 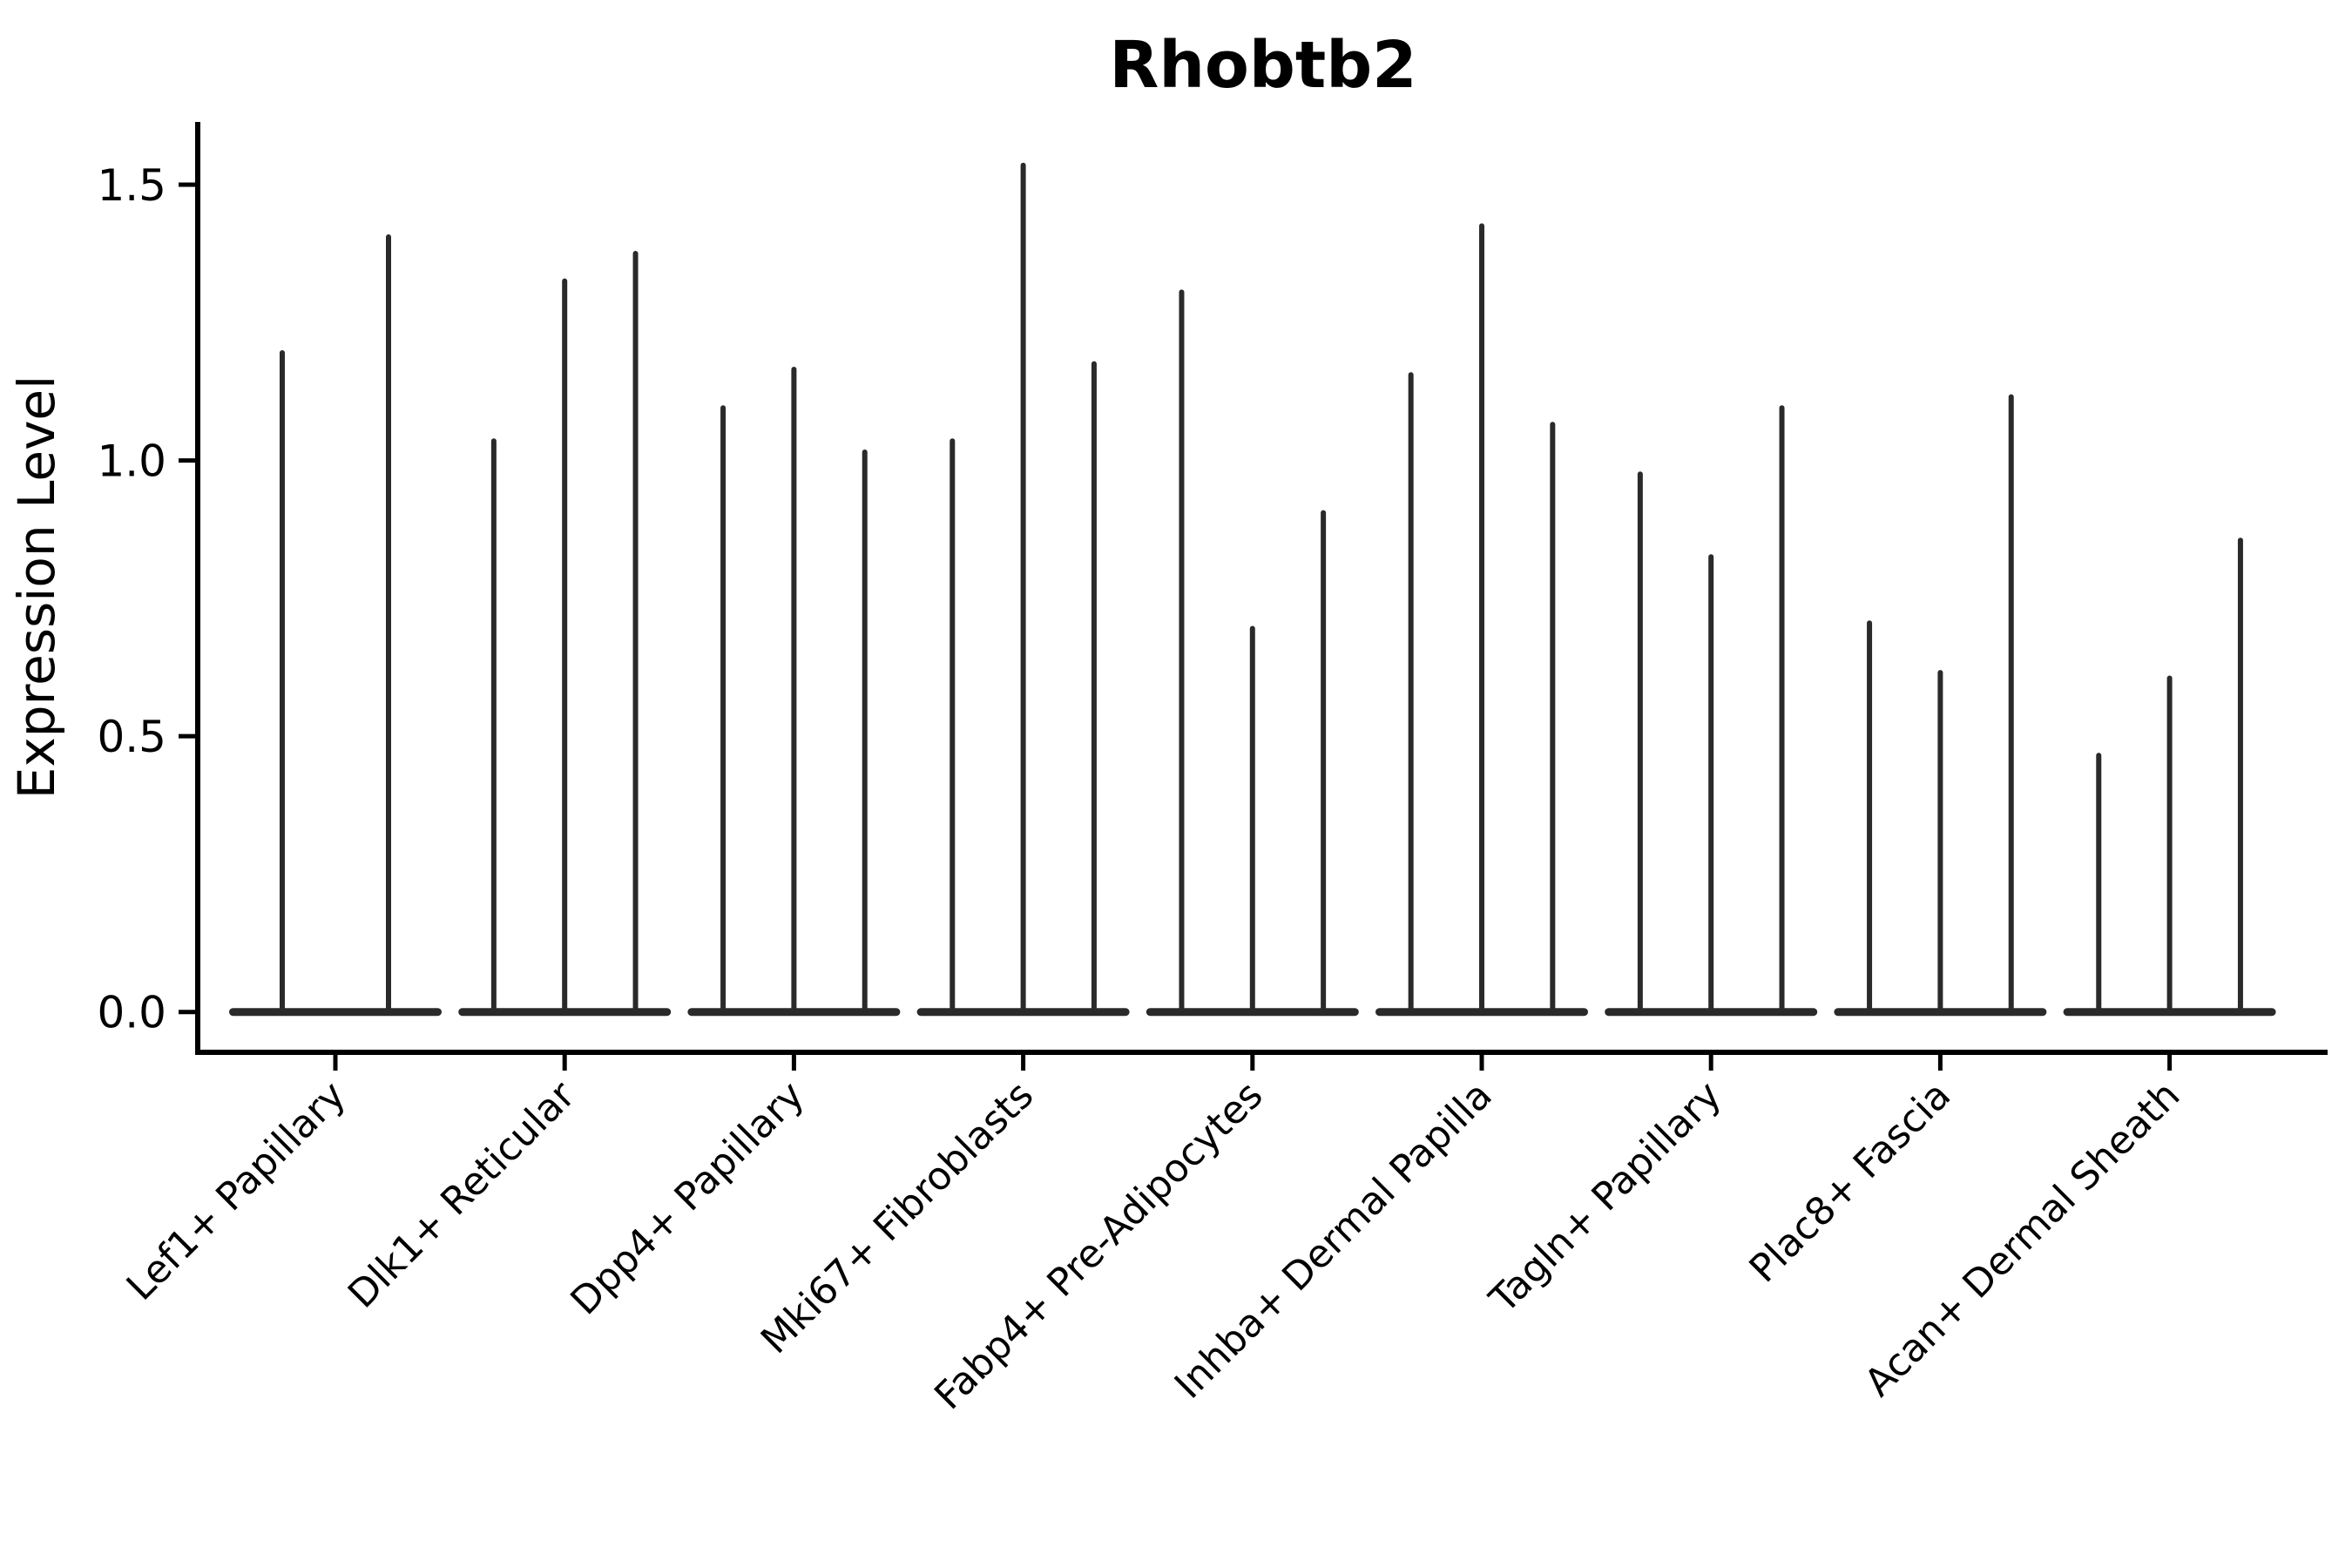 What do you see at coordinates (1605, 1197) in the screenshot?
I see `x-tick-label: Tagln+ Papillary` at bounding box center [1605, 1197].